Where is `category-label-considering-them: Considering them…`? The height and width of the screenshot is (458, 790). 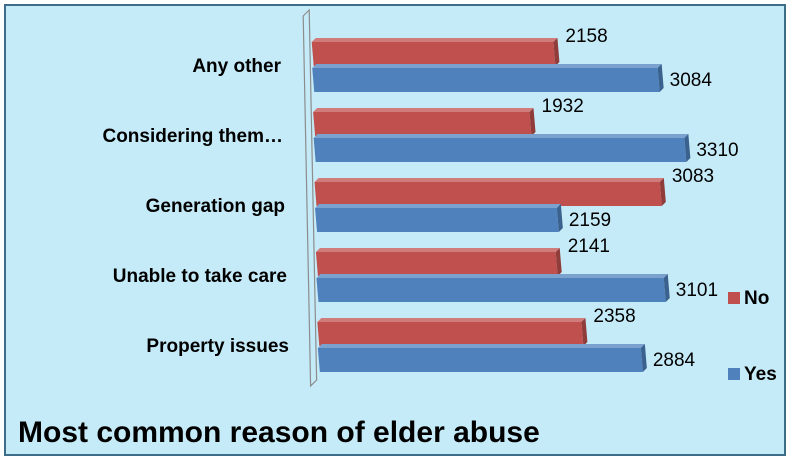
category-label-considering-them: Considering them… is located at coordinates (192, 136).